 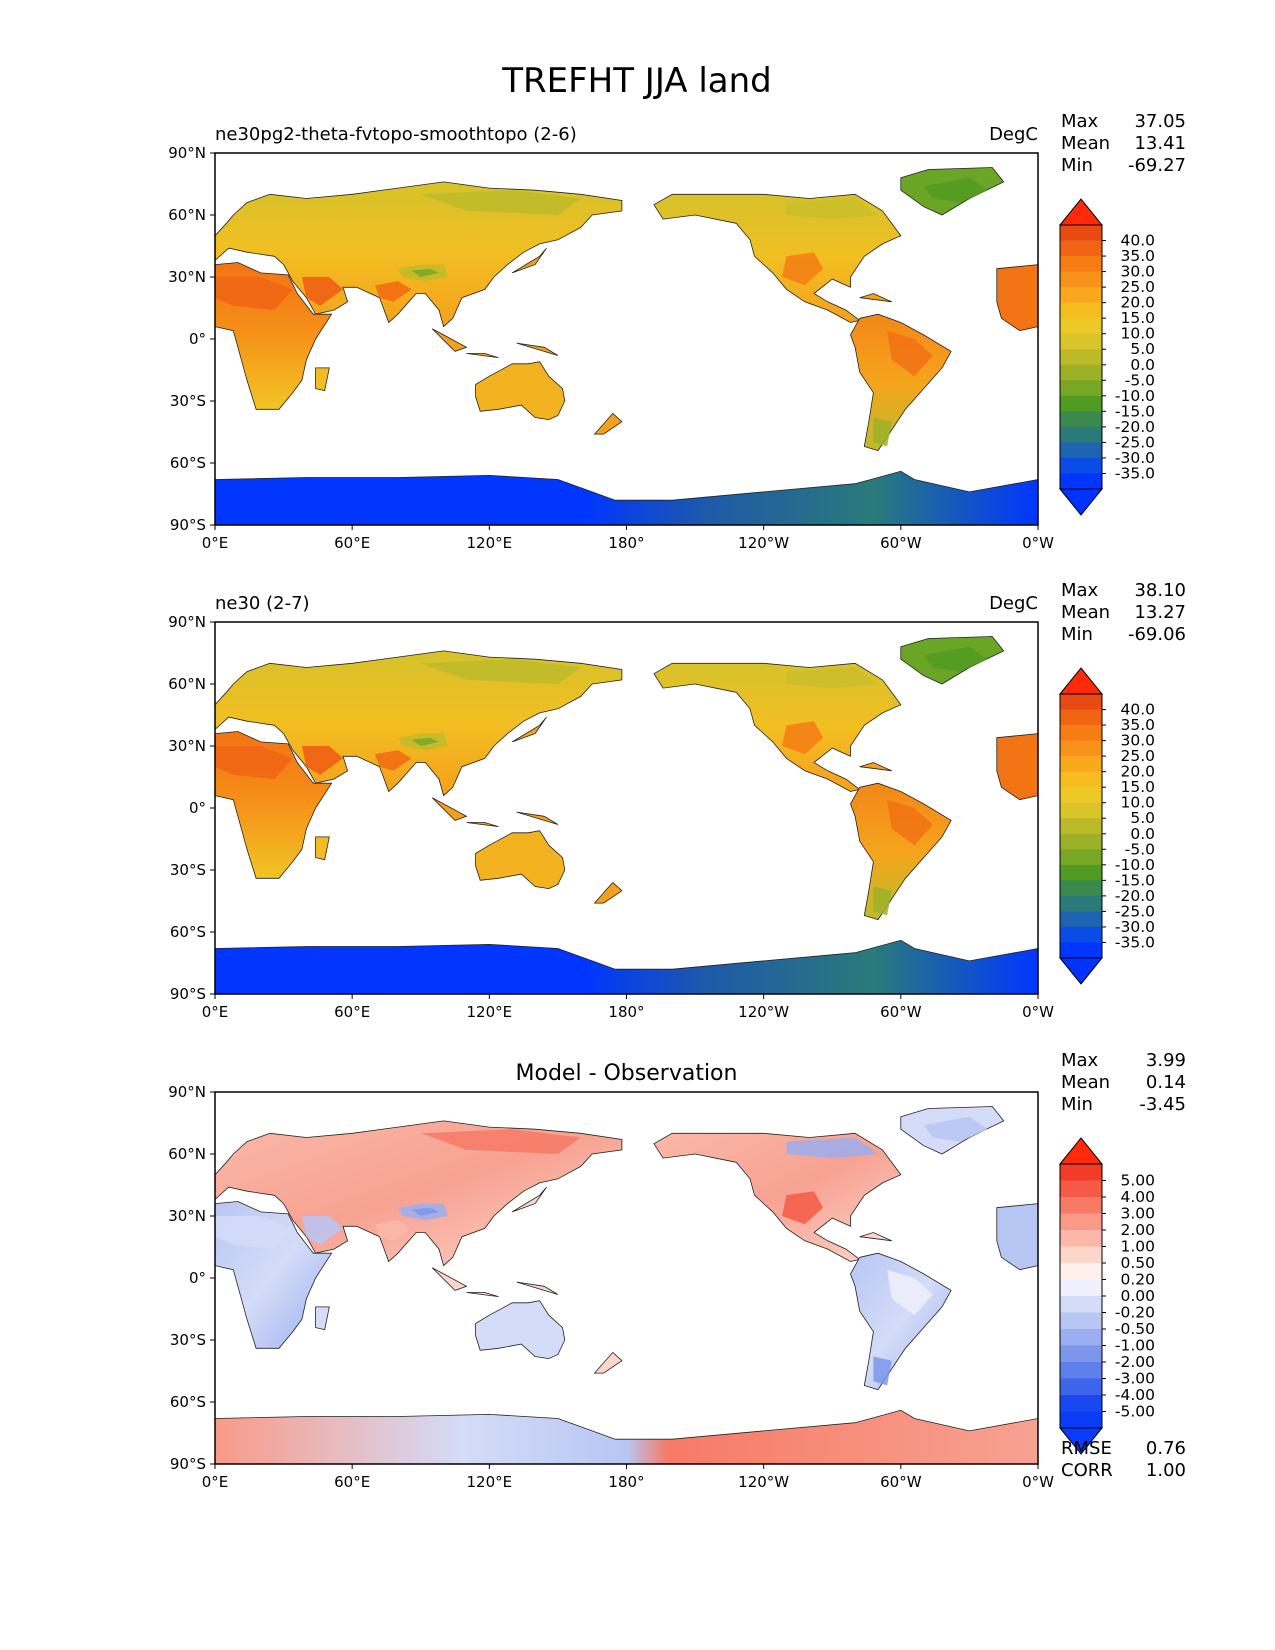 What do you see at coordinates (1135, 1329) in the screenshot?
I see `colorbar-label: -0.50` at bounding box center [1135, 1329].